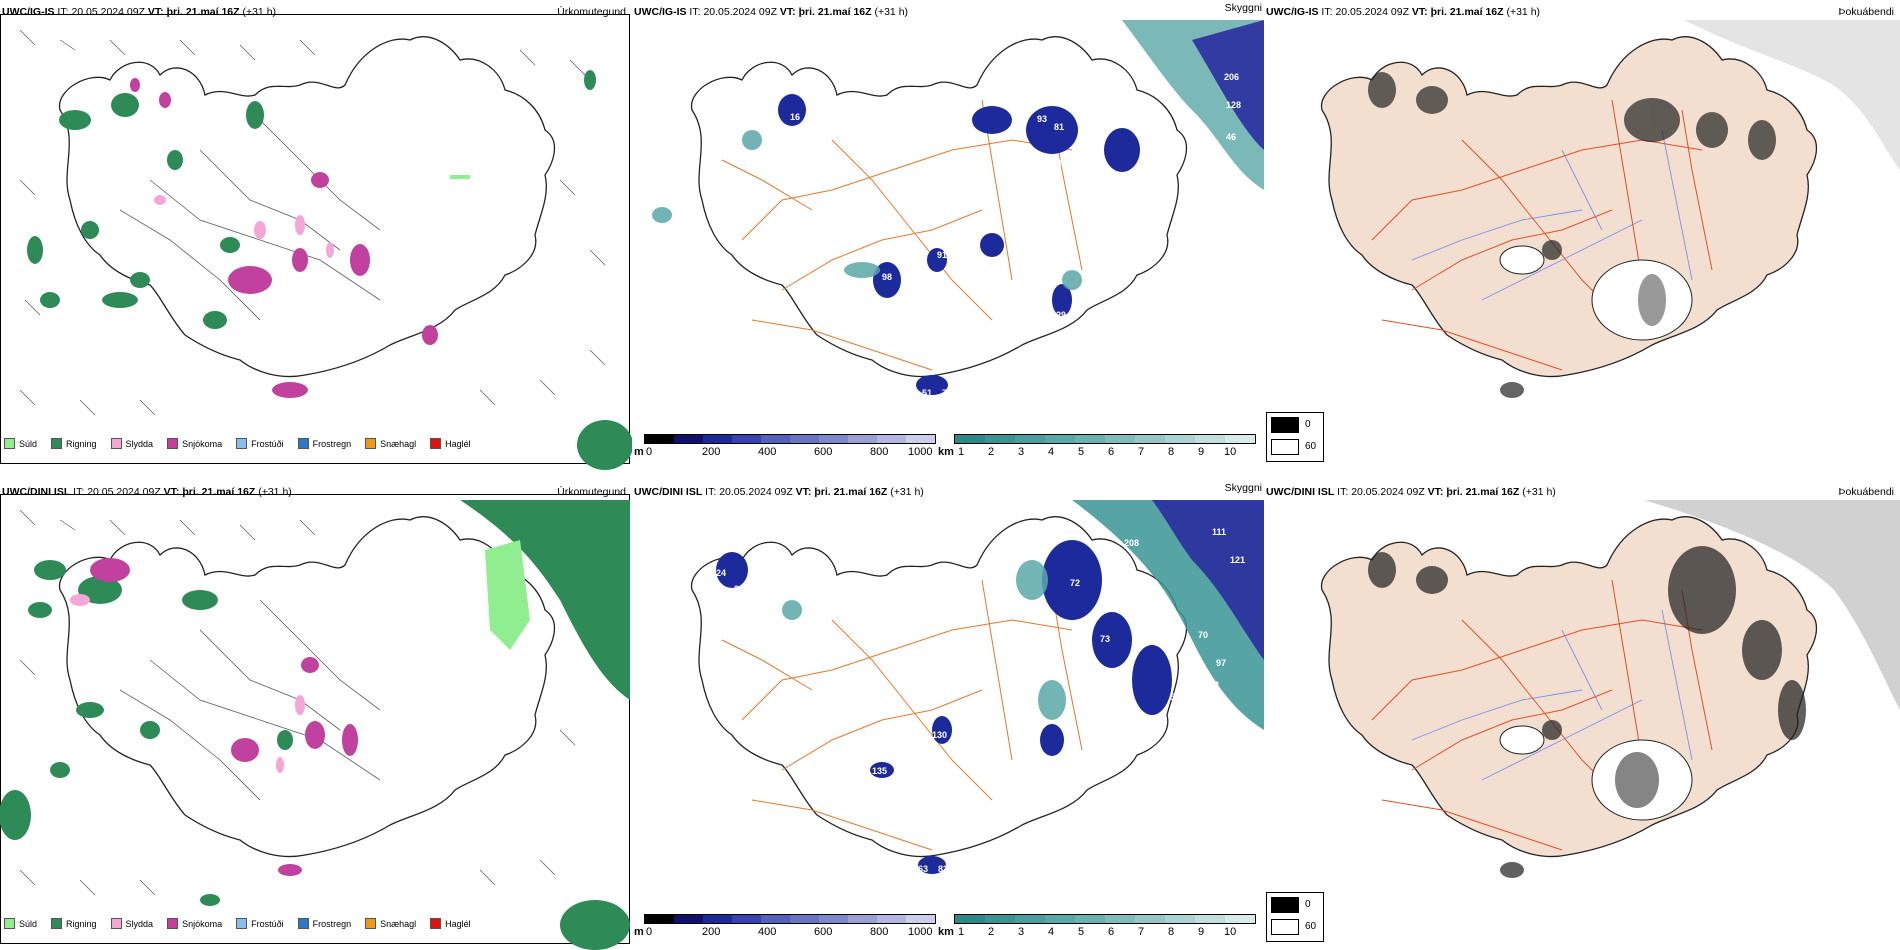  What do you see at coordinates (1127, 583) in the screenshot?
I see `vis-label: 65` at bounding box center [1127, 583].